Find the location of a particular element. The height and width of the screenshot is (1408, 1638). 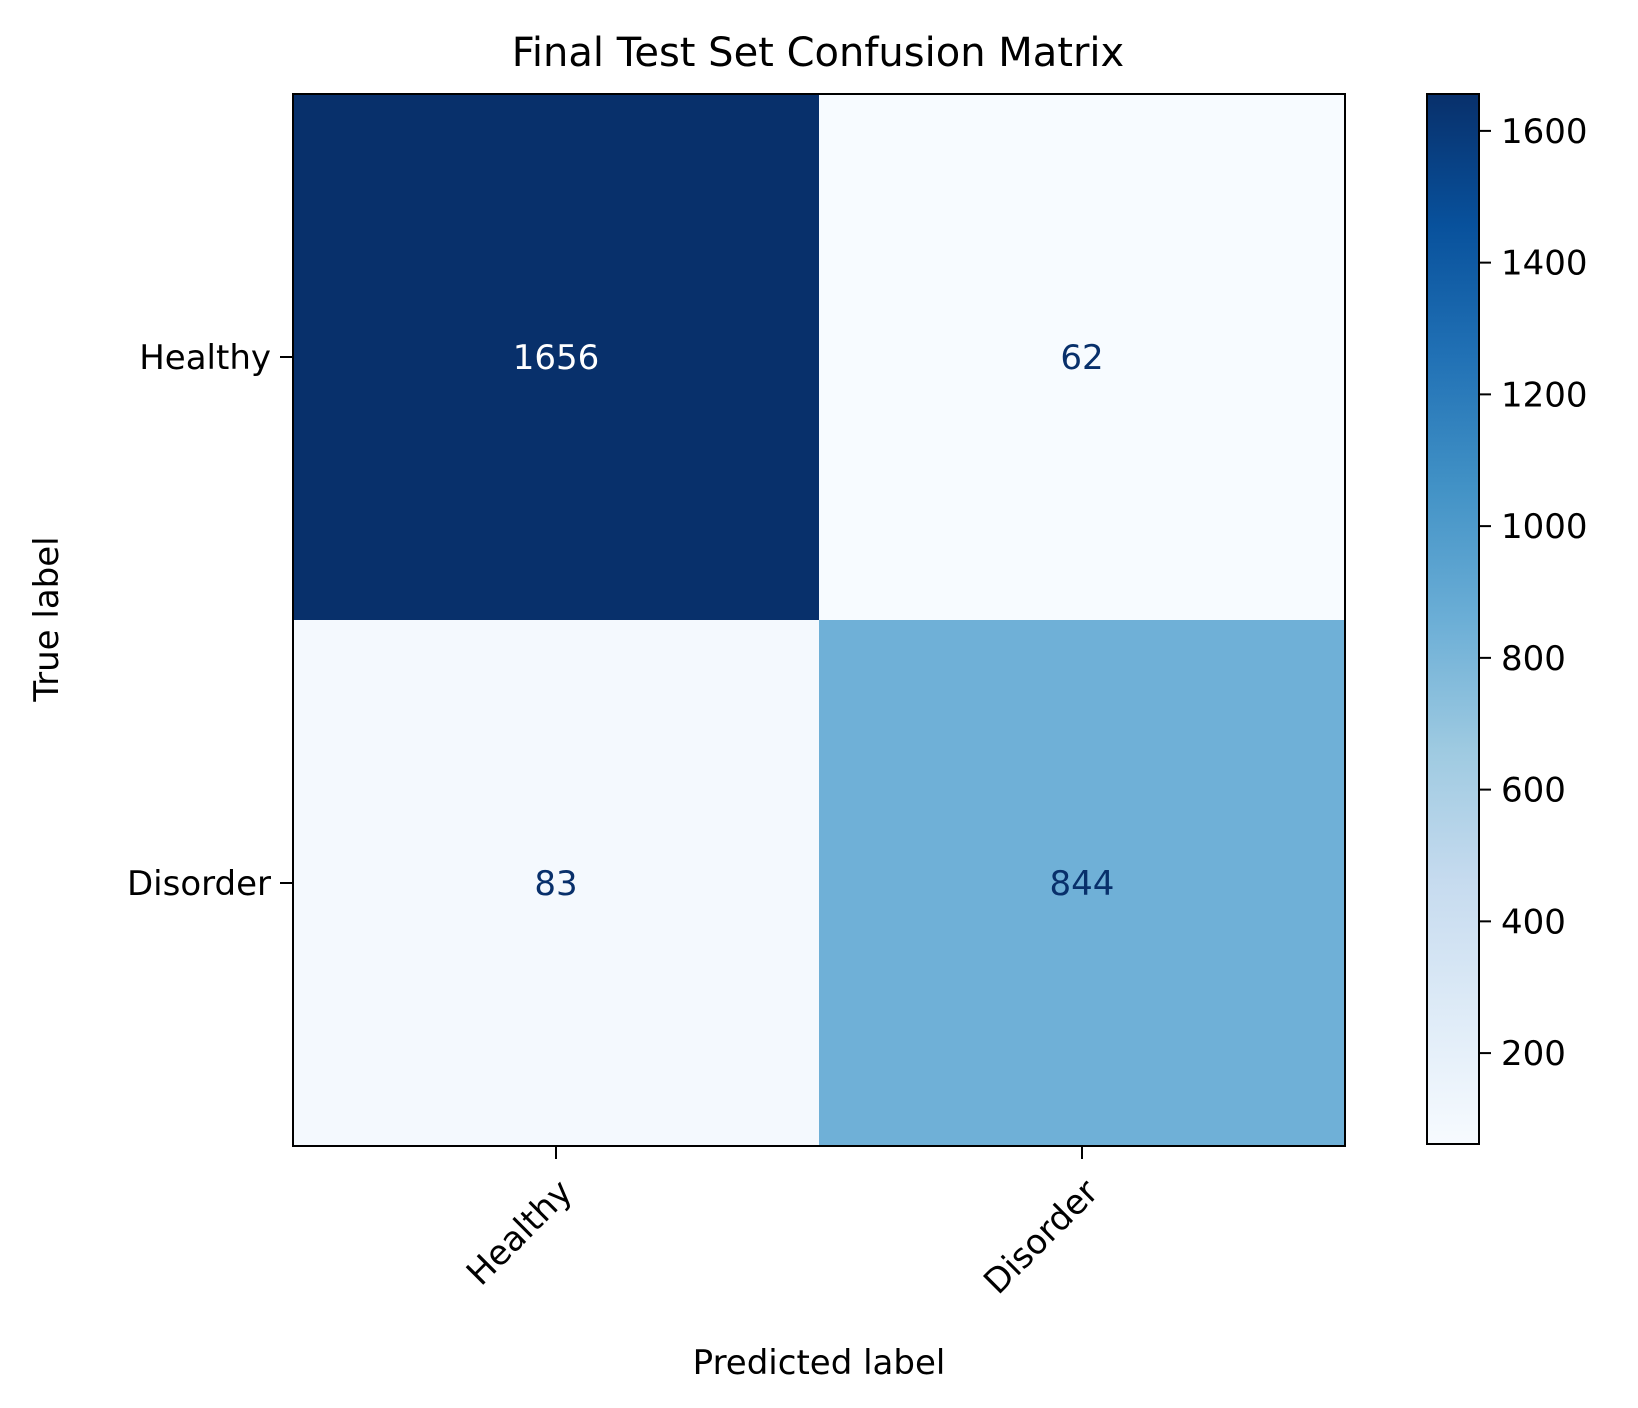

y-tick-label-healthy: Healthy is located at coordinates (205, 358).